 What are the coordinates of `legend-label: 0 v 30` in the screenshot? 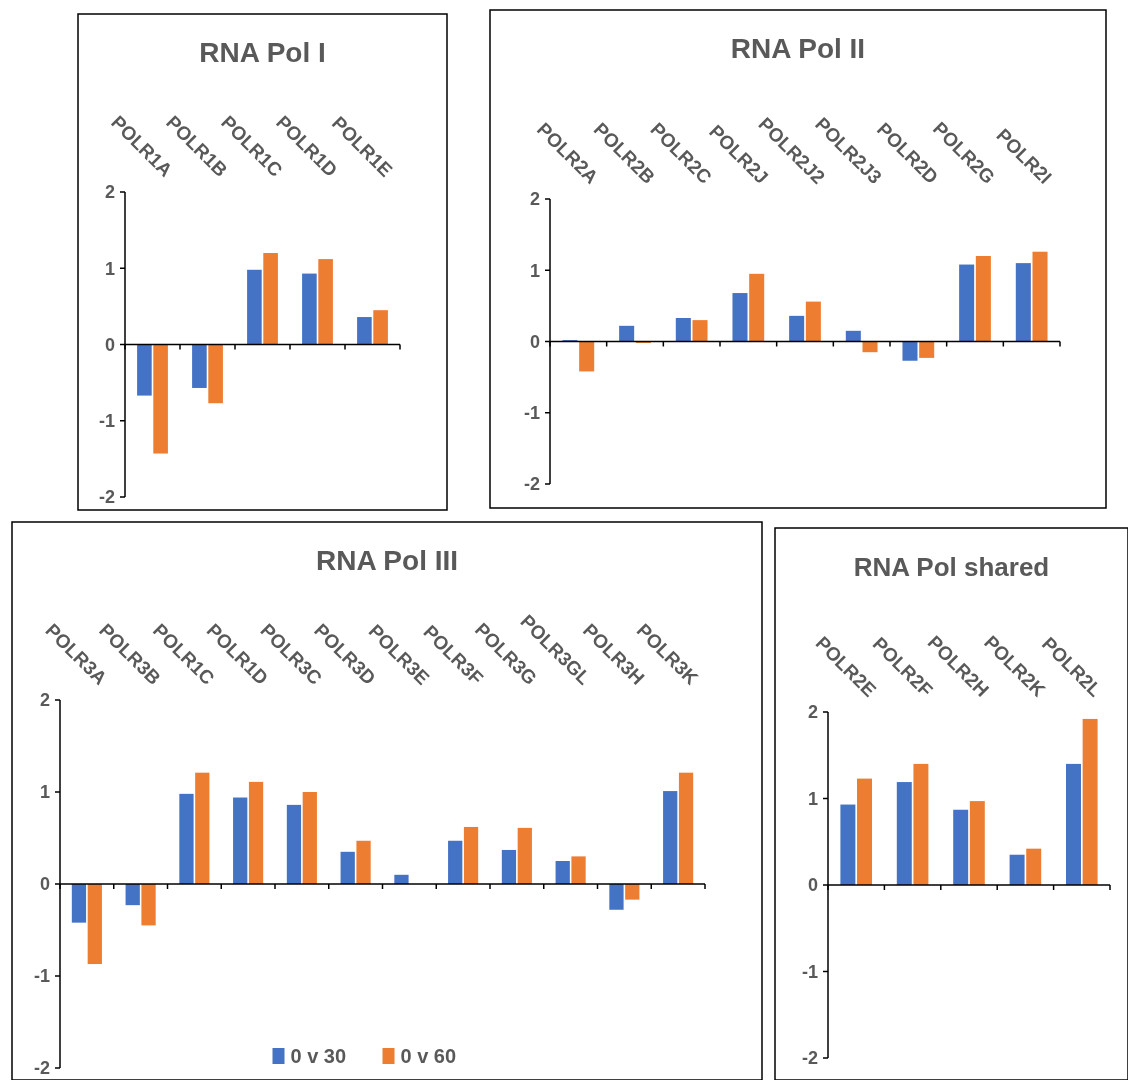 It's located at (318, 1056).